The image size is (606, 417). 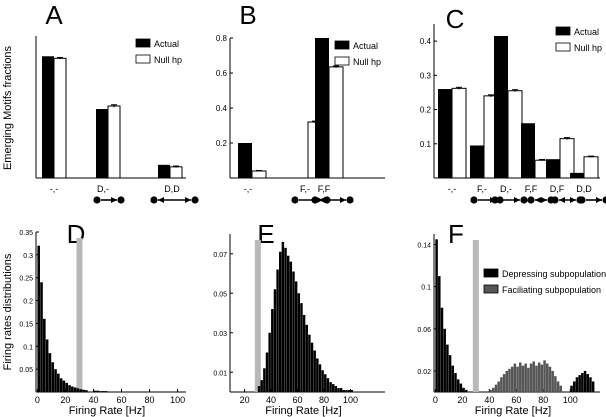 What do you see at coordinates (491, 289) in the screenshot?
I see `legend-swatch-faciliating-subpopulation` at bounding box center [491, 289].